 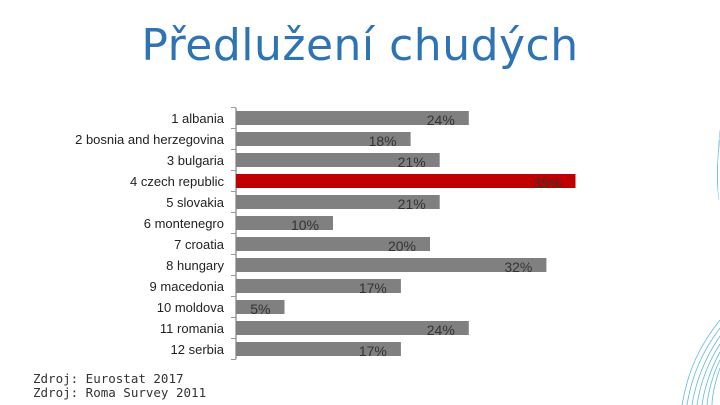 I want to click on category-label: 1 albania, so click(x=198, y=118).